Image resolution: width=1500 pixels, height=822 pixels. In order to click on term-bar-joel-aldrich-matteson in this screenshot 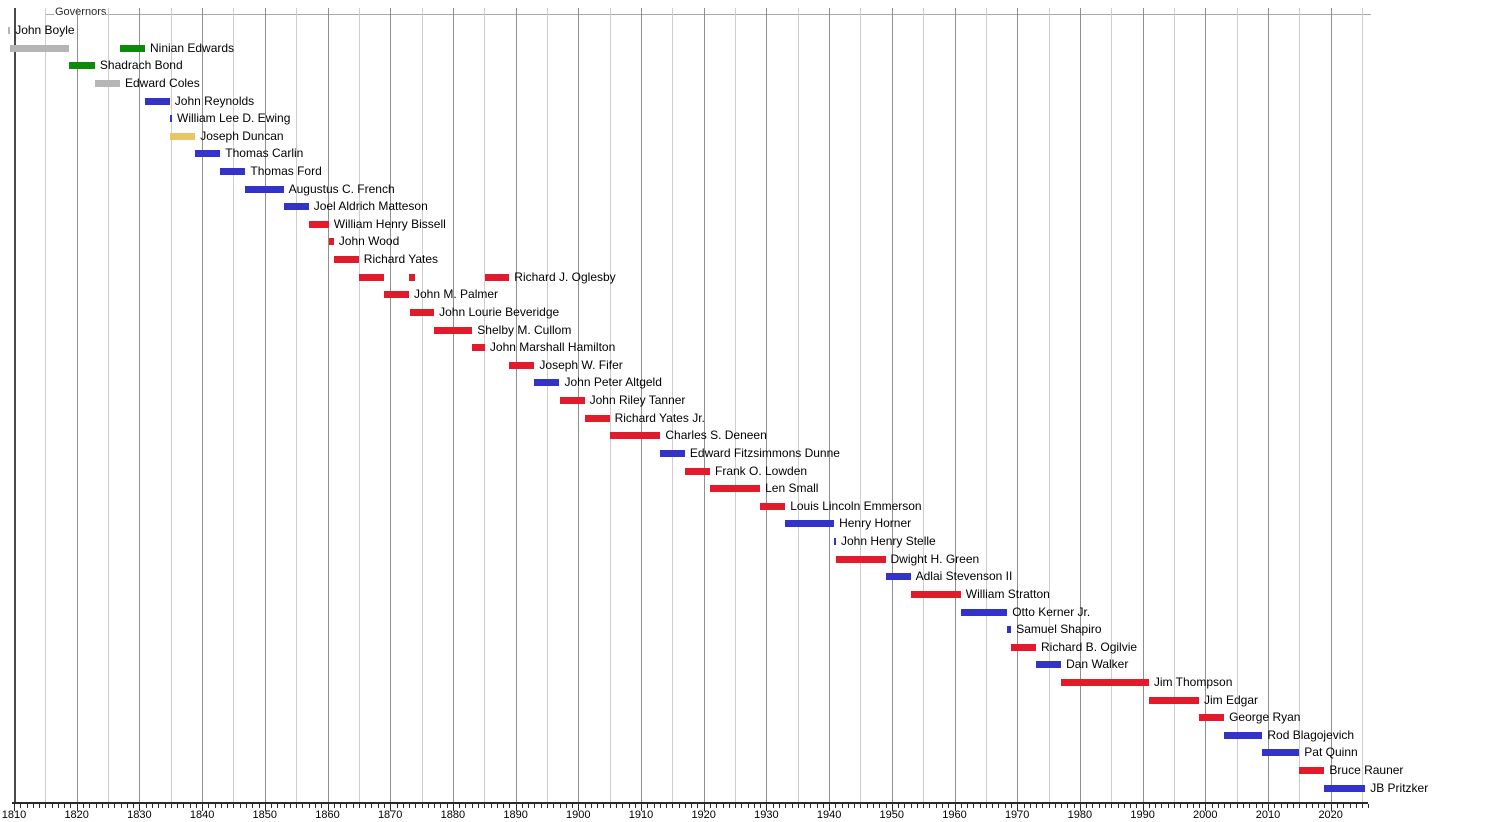, I will do `click(296, 207)`.